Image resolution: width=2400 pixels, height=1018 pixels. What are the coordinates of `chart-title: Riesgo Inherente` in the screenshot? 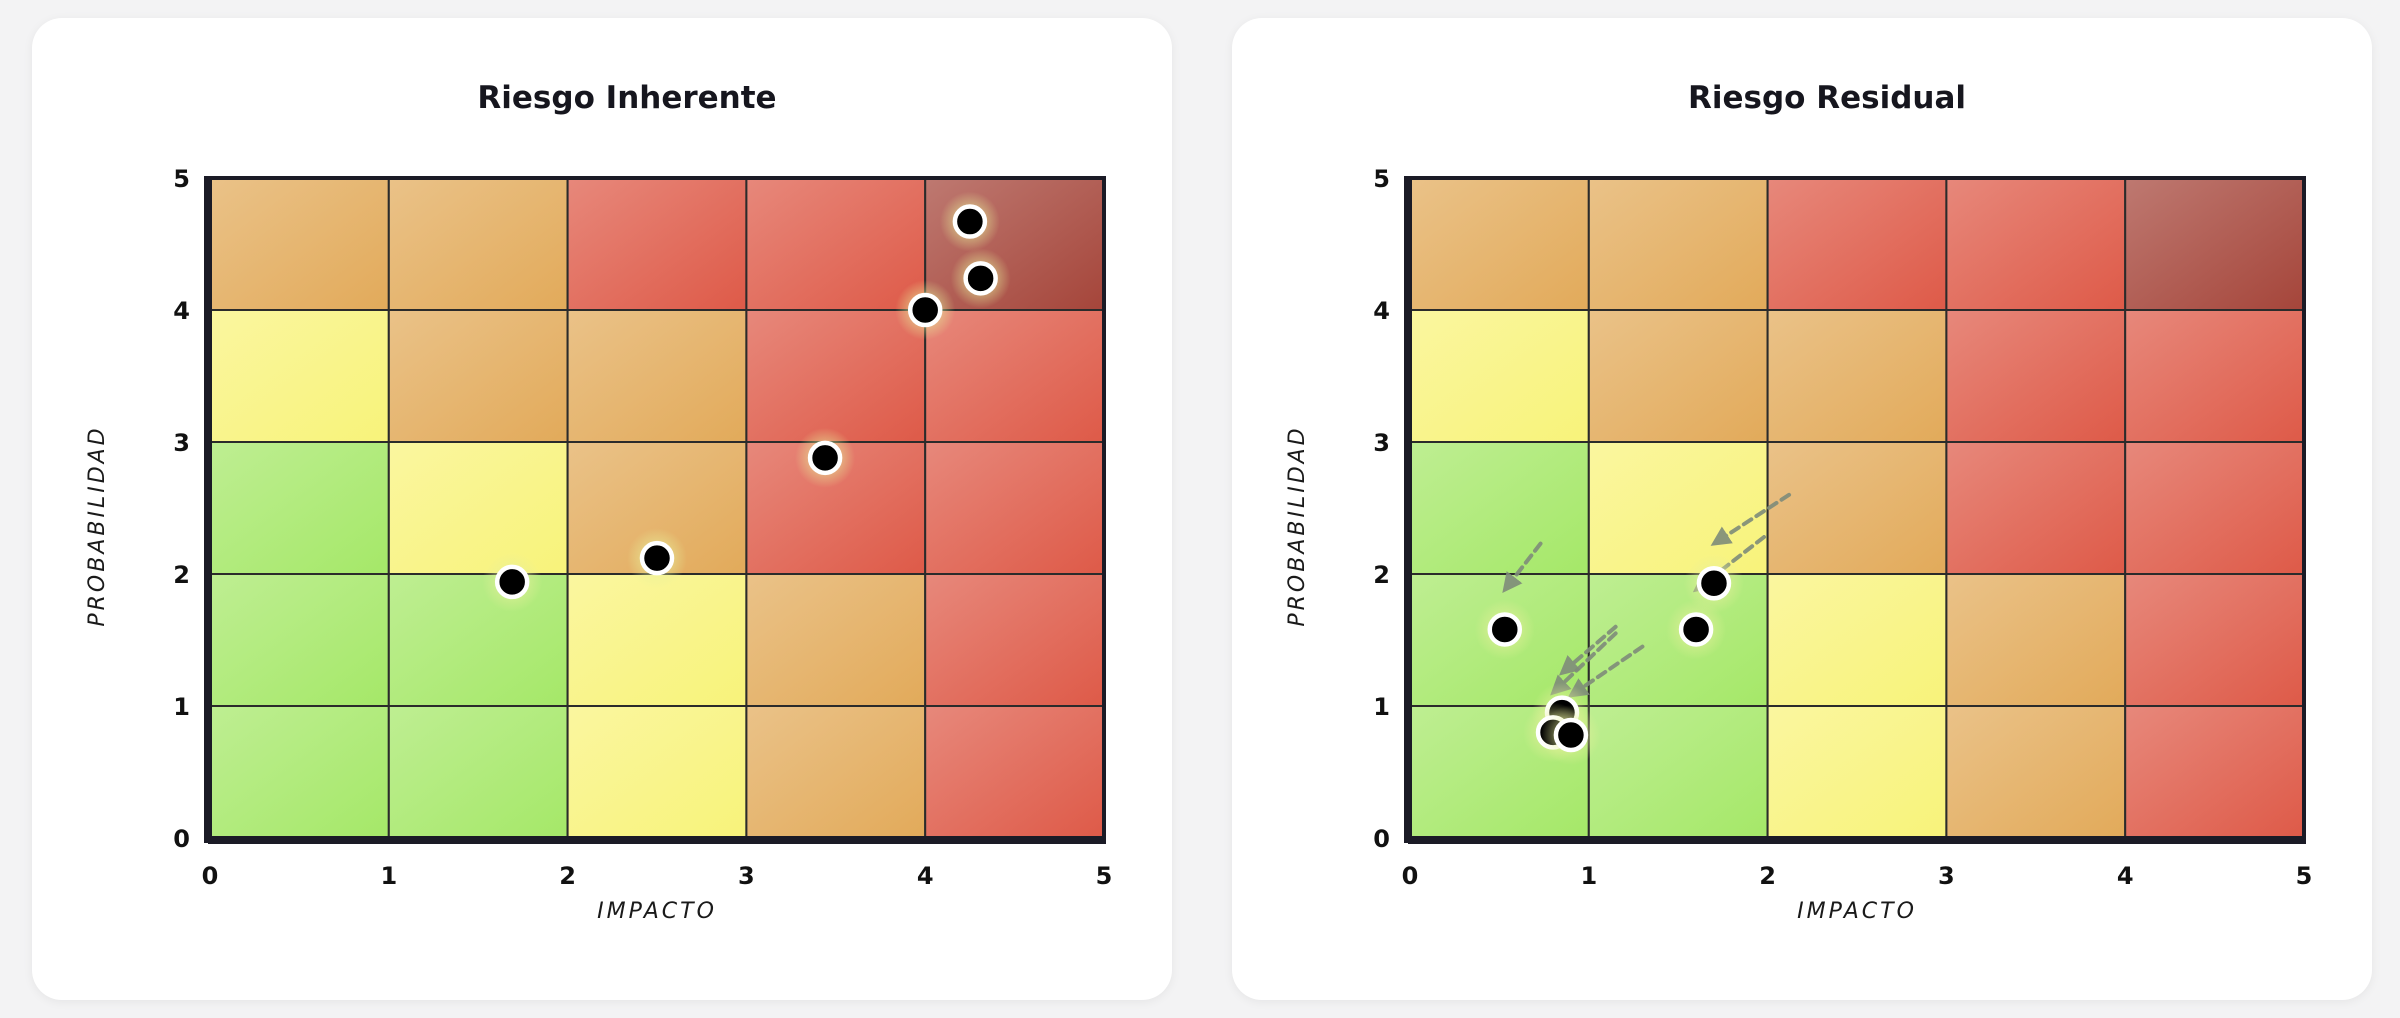 It's located at (626, 98).